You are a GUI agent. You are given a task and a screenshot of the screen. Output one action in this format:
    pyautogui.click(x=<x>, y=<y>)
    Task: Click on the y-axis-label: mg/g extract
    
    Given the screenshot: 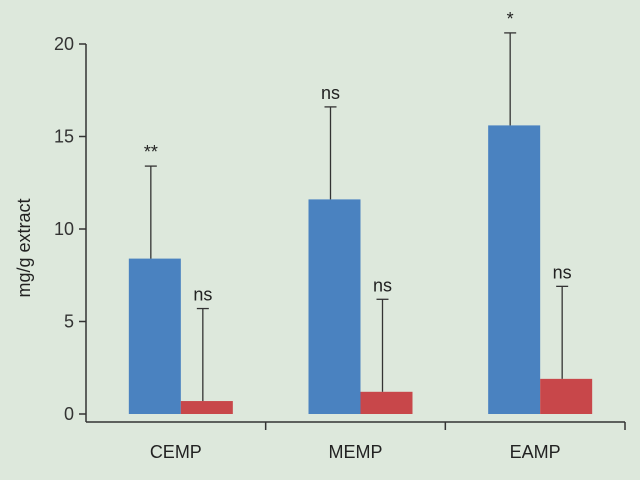 What is the action you would take?
    pyautogui.click(x=24, y=247)
    